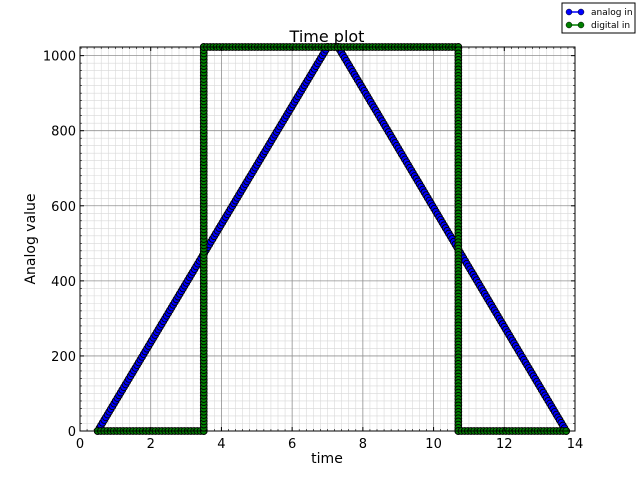 Image resolution: width=640 pixels, height=480 pixels. What do you see at coordinates (63, 132) in the screenshot?
I see `y-tick-label: 800` at bounding box center [63, 132].